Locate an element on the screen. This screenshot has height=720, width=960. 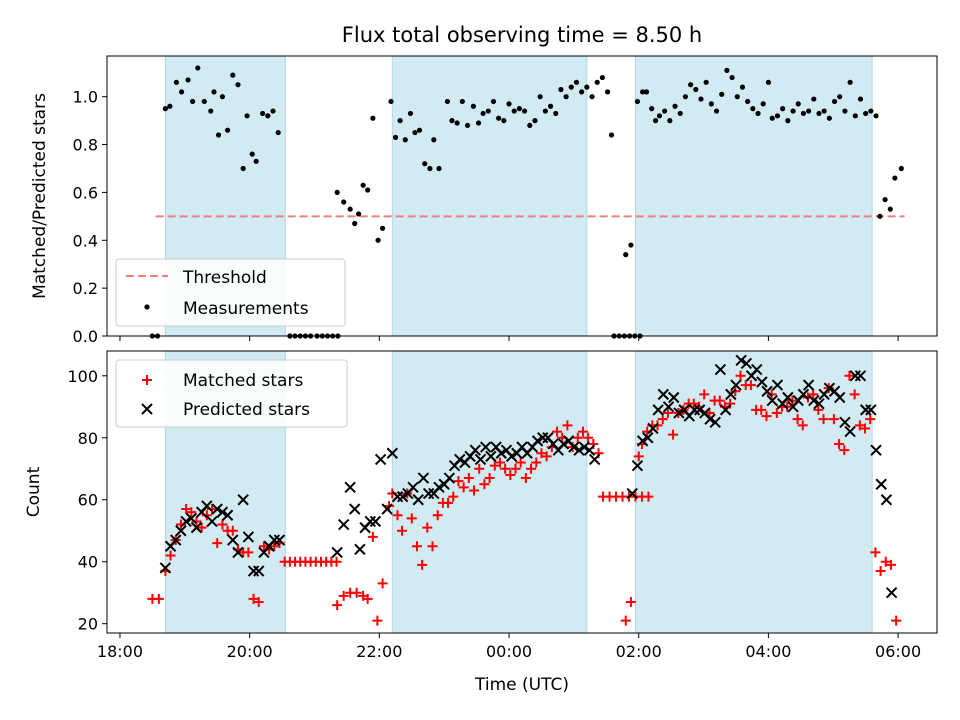
x-tick-label: 02:00 is located at coordinates (639, 651).